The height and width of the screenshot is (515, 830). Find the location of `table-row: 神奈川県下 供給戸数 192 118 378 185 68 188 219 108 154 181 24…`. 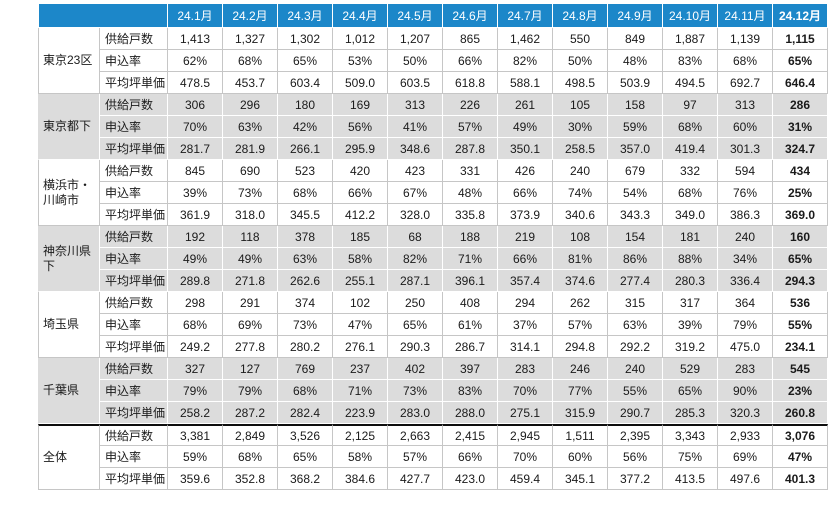

table-row: 神奈川県下 供給戸数 192 118 378 185 68 188 219 108 154 181 24… is located at coordinates (433, 259).